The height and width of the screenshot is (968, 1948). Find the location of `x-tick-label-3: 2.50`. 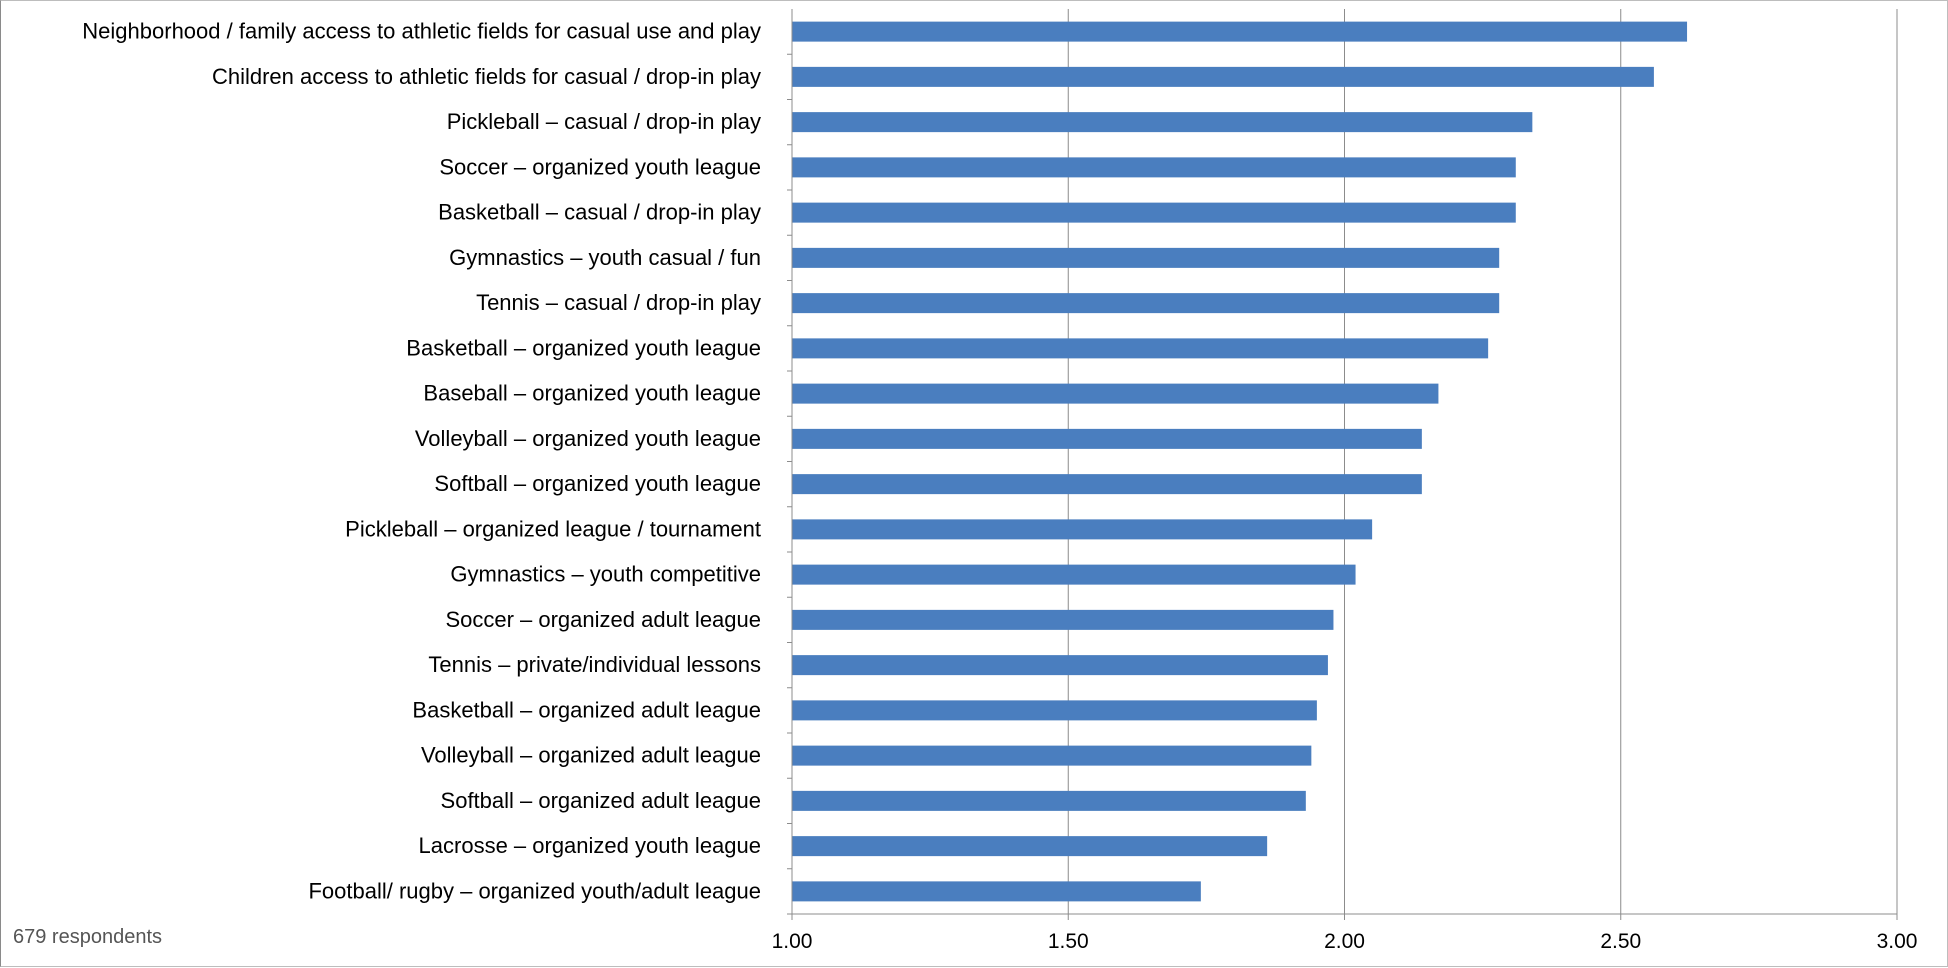

x-tick-label-3: 2.50 is located at coordinates (1620, 941).